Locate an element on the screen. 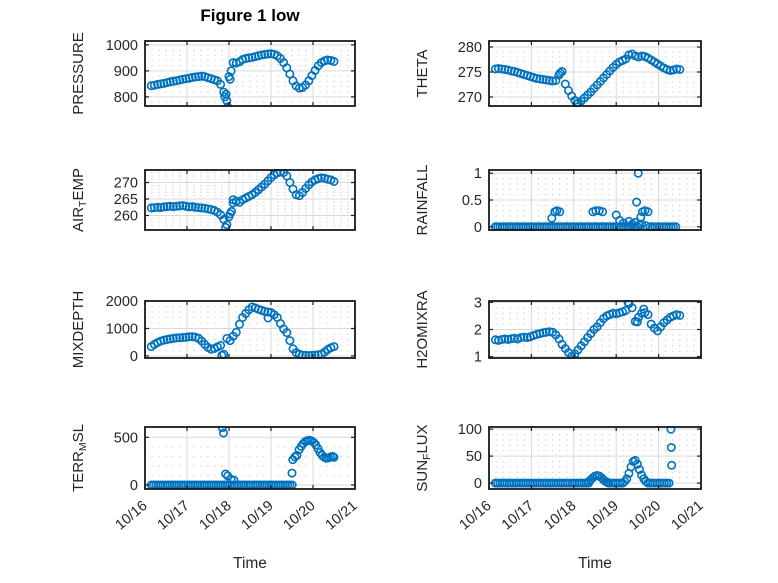 The width and height of the screenshot is (778, 583). y-tick-label: 260 is located at coordinates (126, 216).